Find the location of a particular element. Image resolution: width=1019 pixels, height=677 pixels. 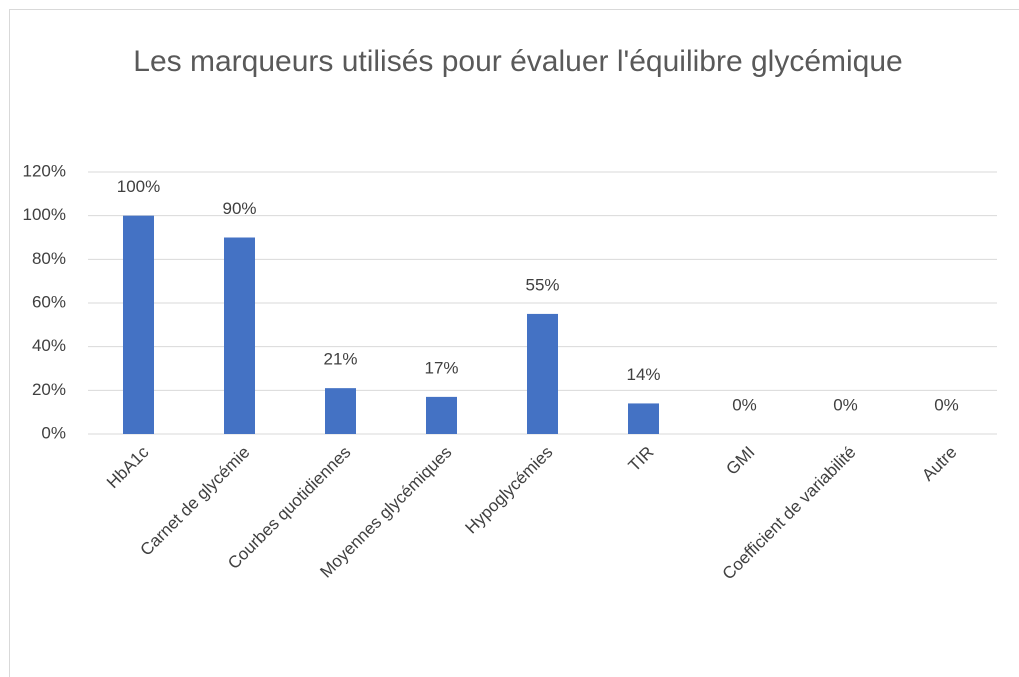

y-tick-label: 80% is located at coordinates (49, 258).